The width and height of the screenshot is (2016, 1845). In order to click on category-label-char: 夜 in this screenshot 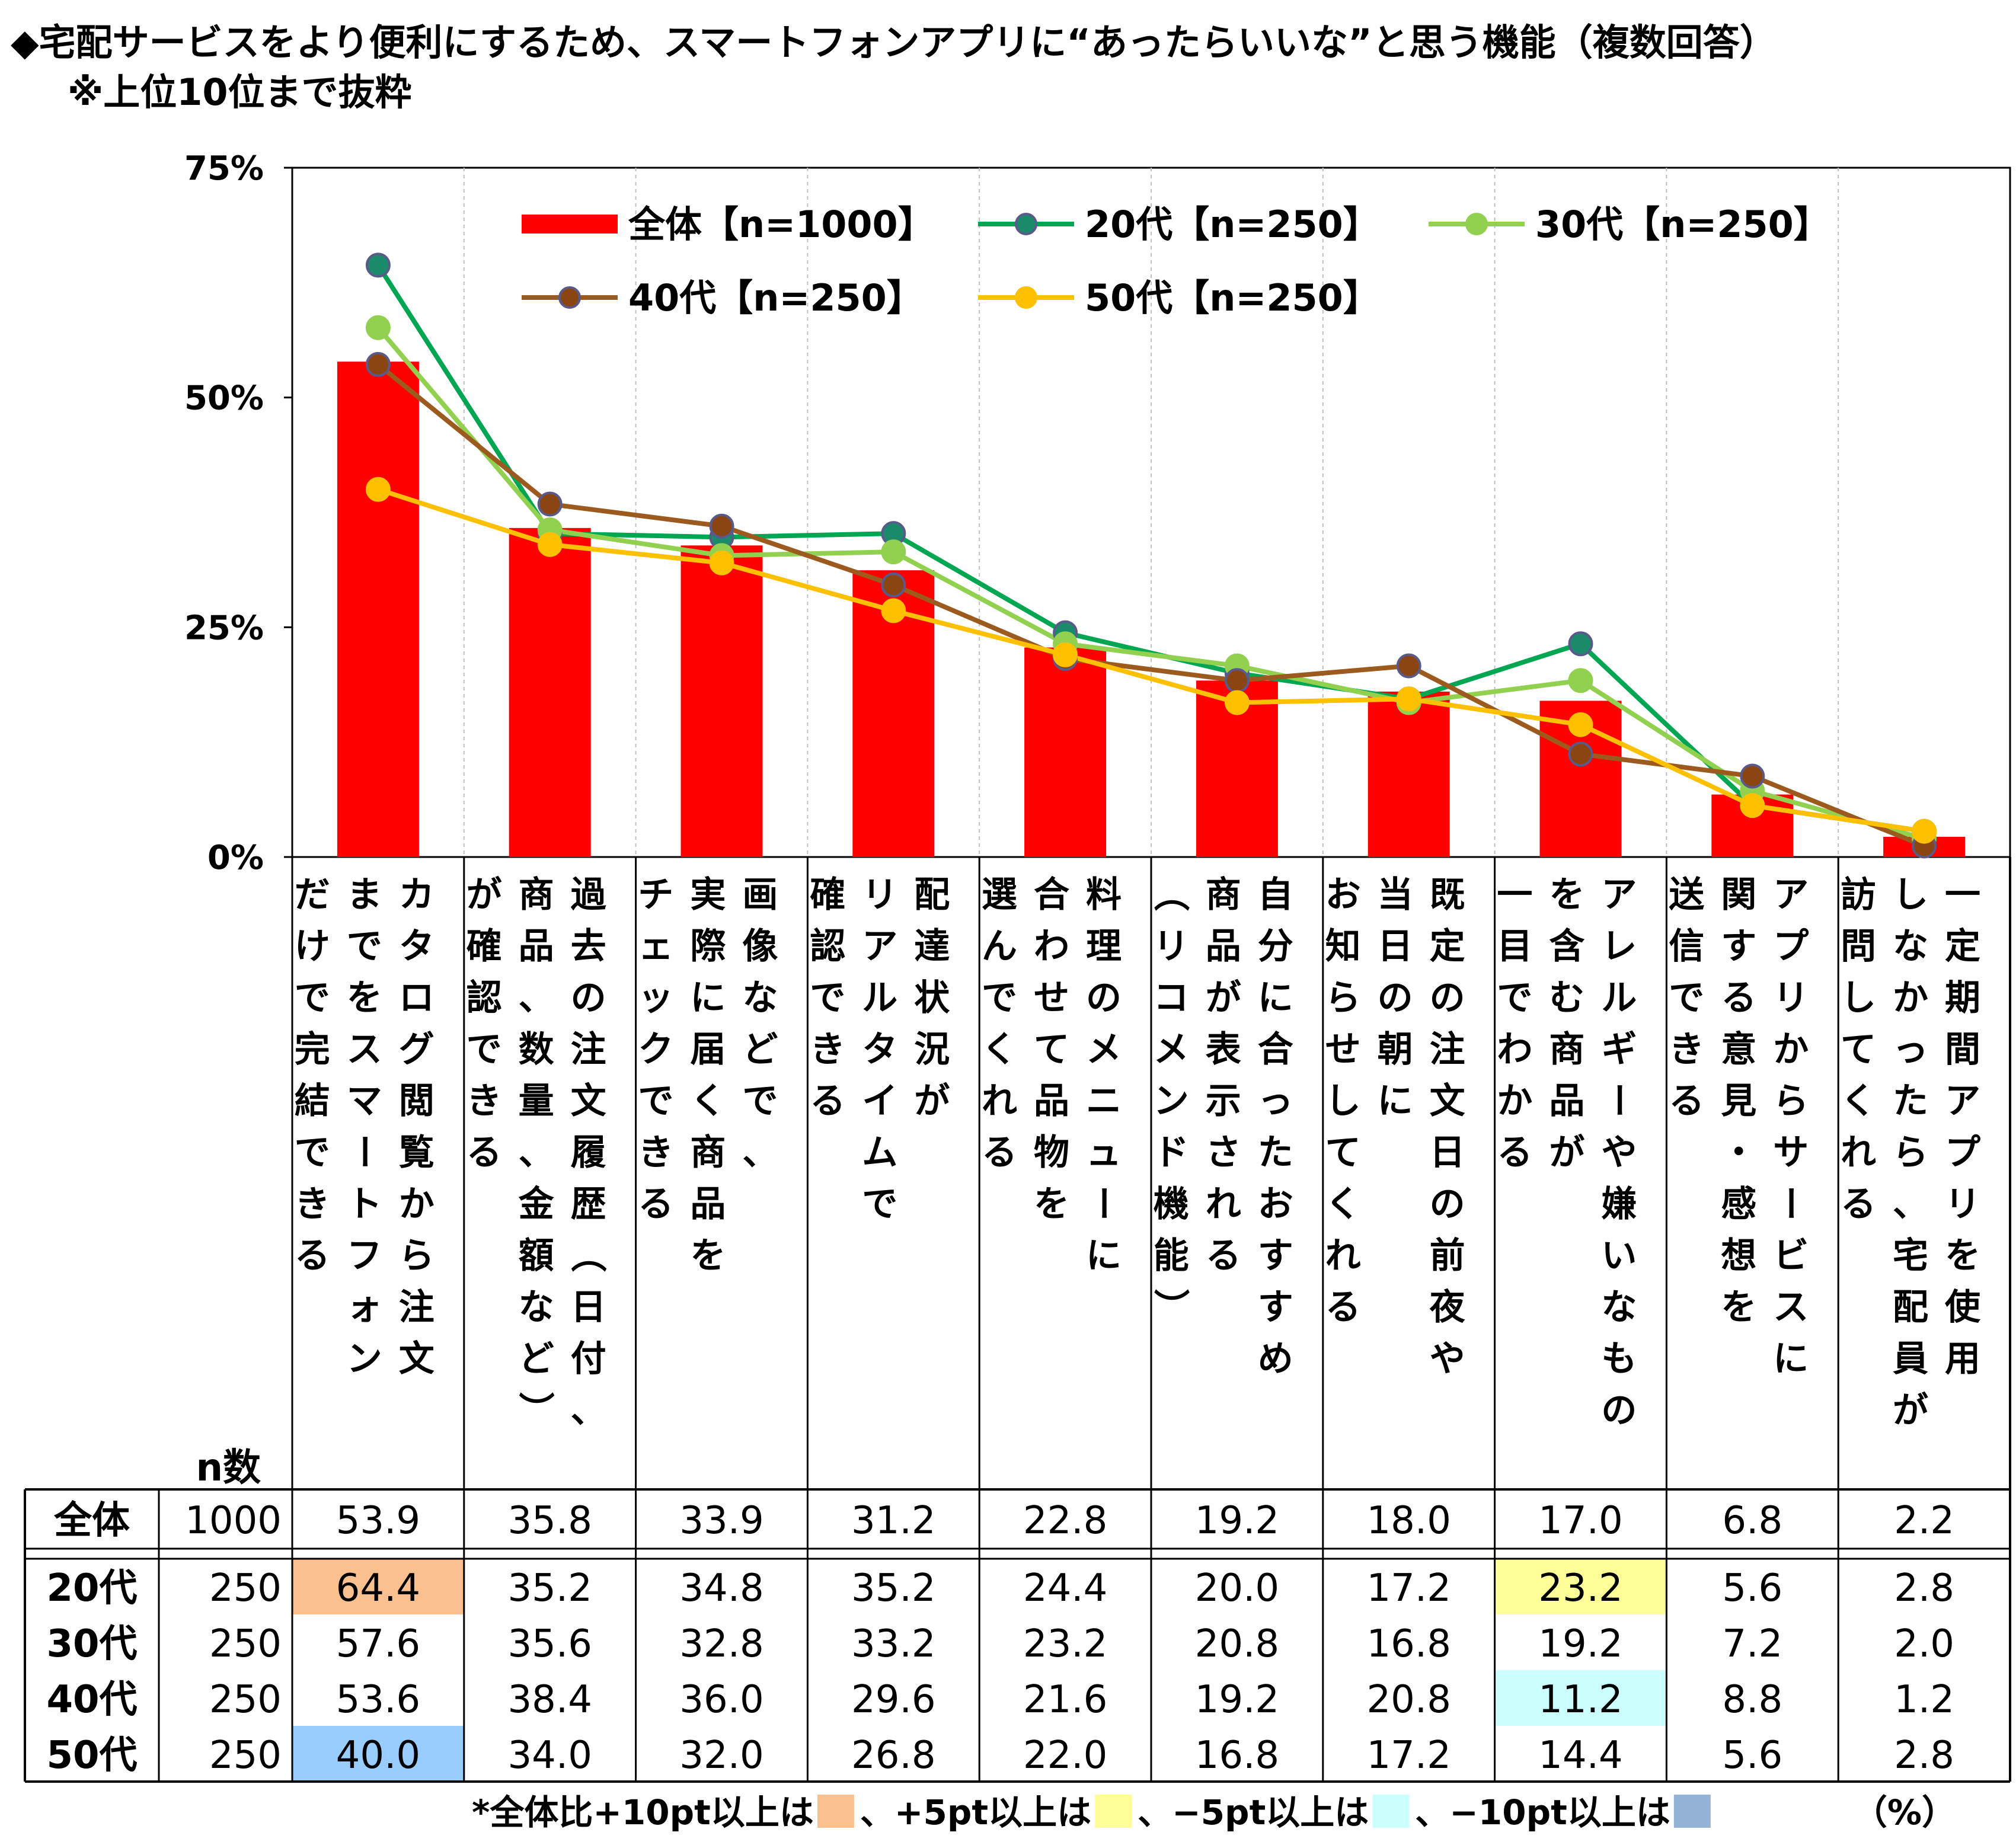, I will do `click(1447, 1308)`.